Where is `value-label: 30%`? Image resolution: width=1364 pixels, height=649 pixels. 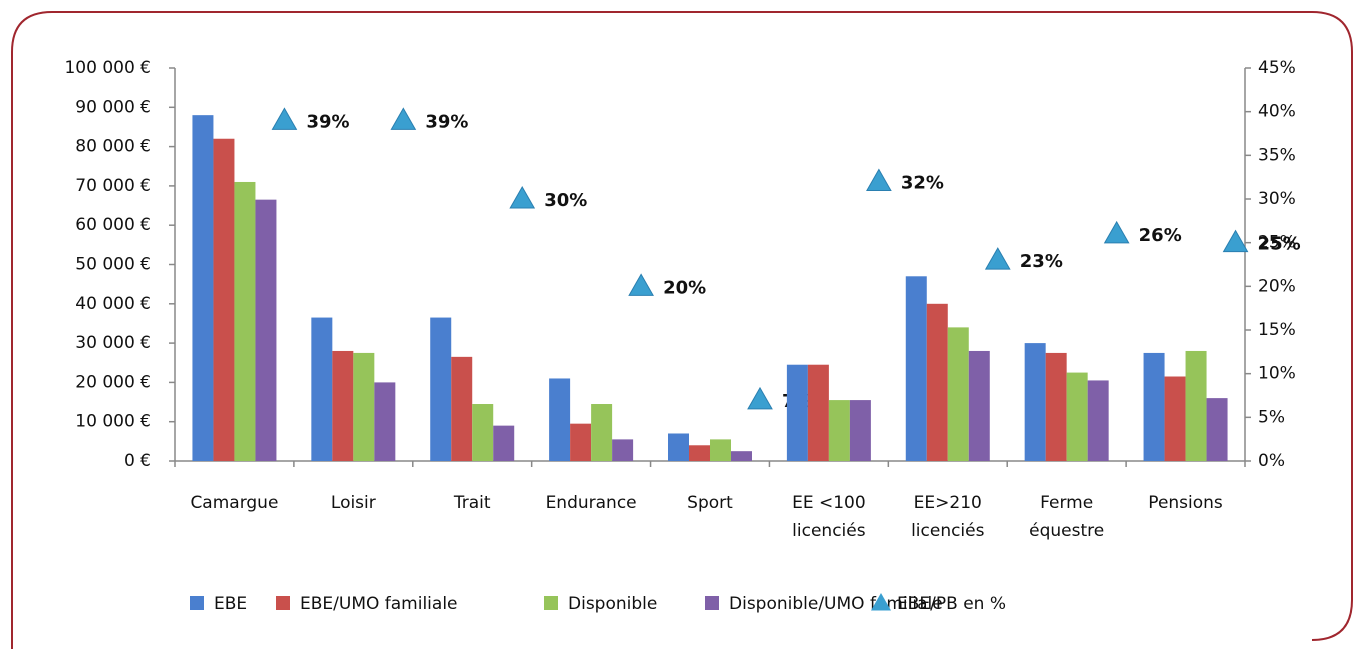 value-label: 30% is located at coordinates (565, 200).